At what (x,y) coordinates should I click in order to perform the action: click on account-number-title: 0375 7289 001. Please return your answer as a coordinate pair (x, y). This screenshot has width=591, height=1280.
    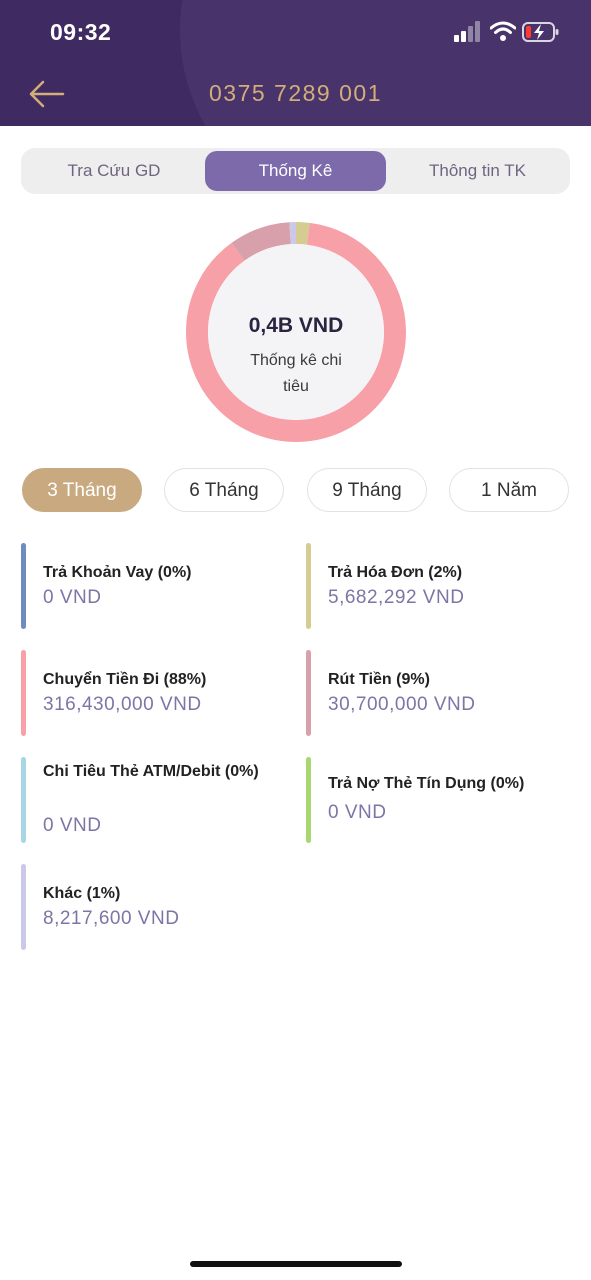
    Looking at the image, I should click on (295, 93).